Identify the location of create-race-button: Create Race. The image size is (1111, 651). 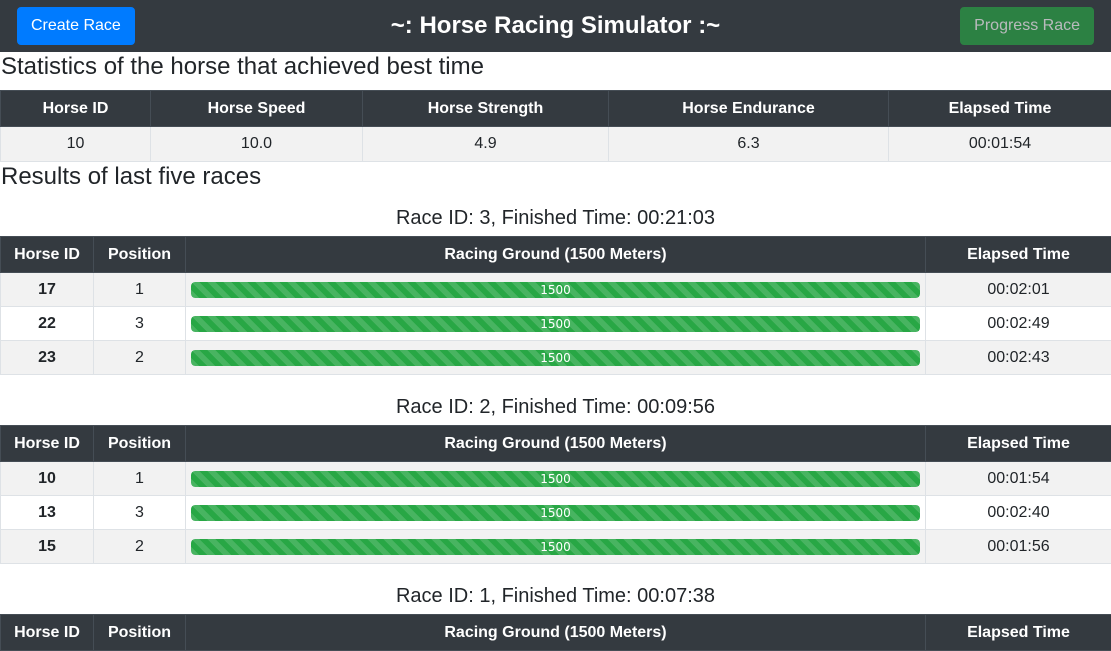
(76, 26).